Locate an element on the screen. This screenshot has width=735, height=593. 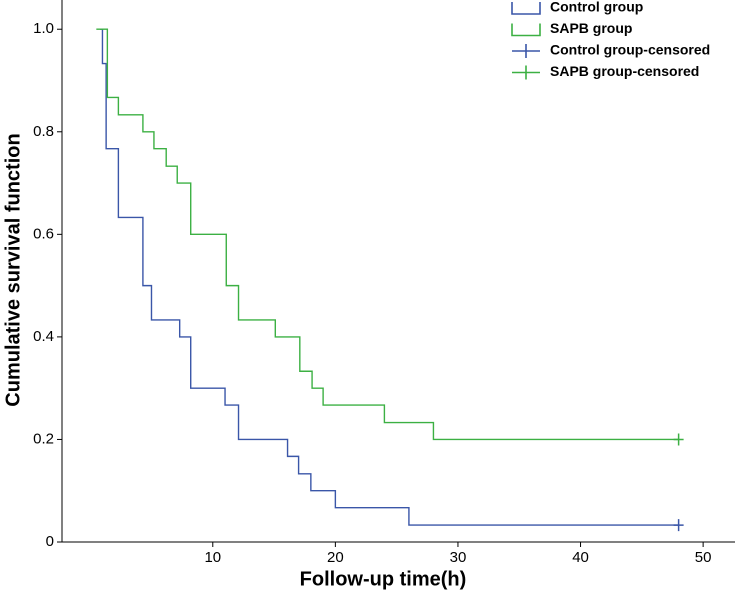
x-tick-label: 10 is located at coordinates (212, 557).